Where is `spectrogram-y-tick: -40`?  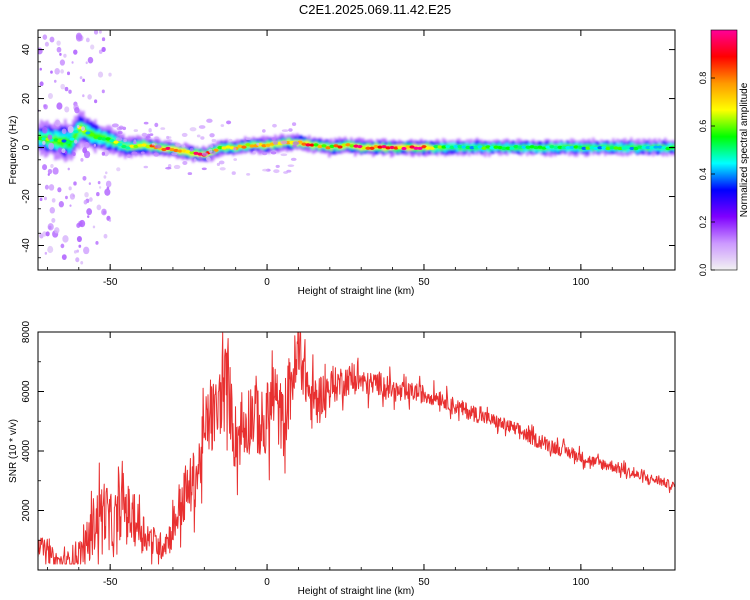 spectrogram-y-tick: -40 is located at coordinates (348, 245).